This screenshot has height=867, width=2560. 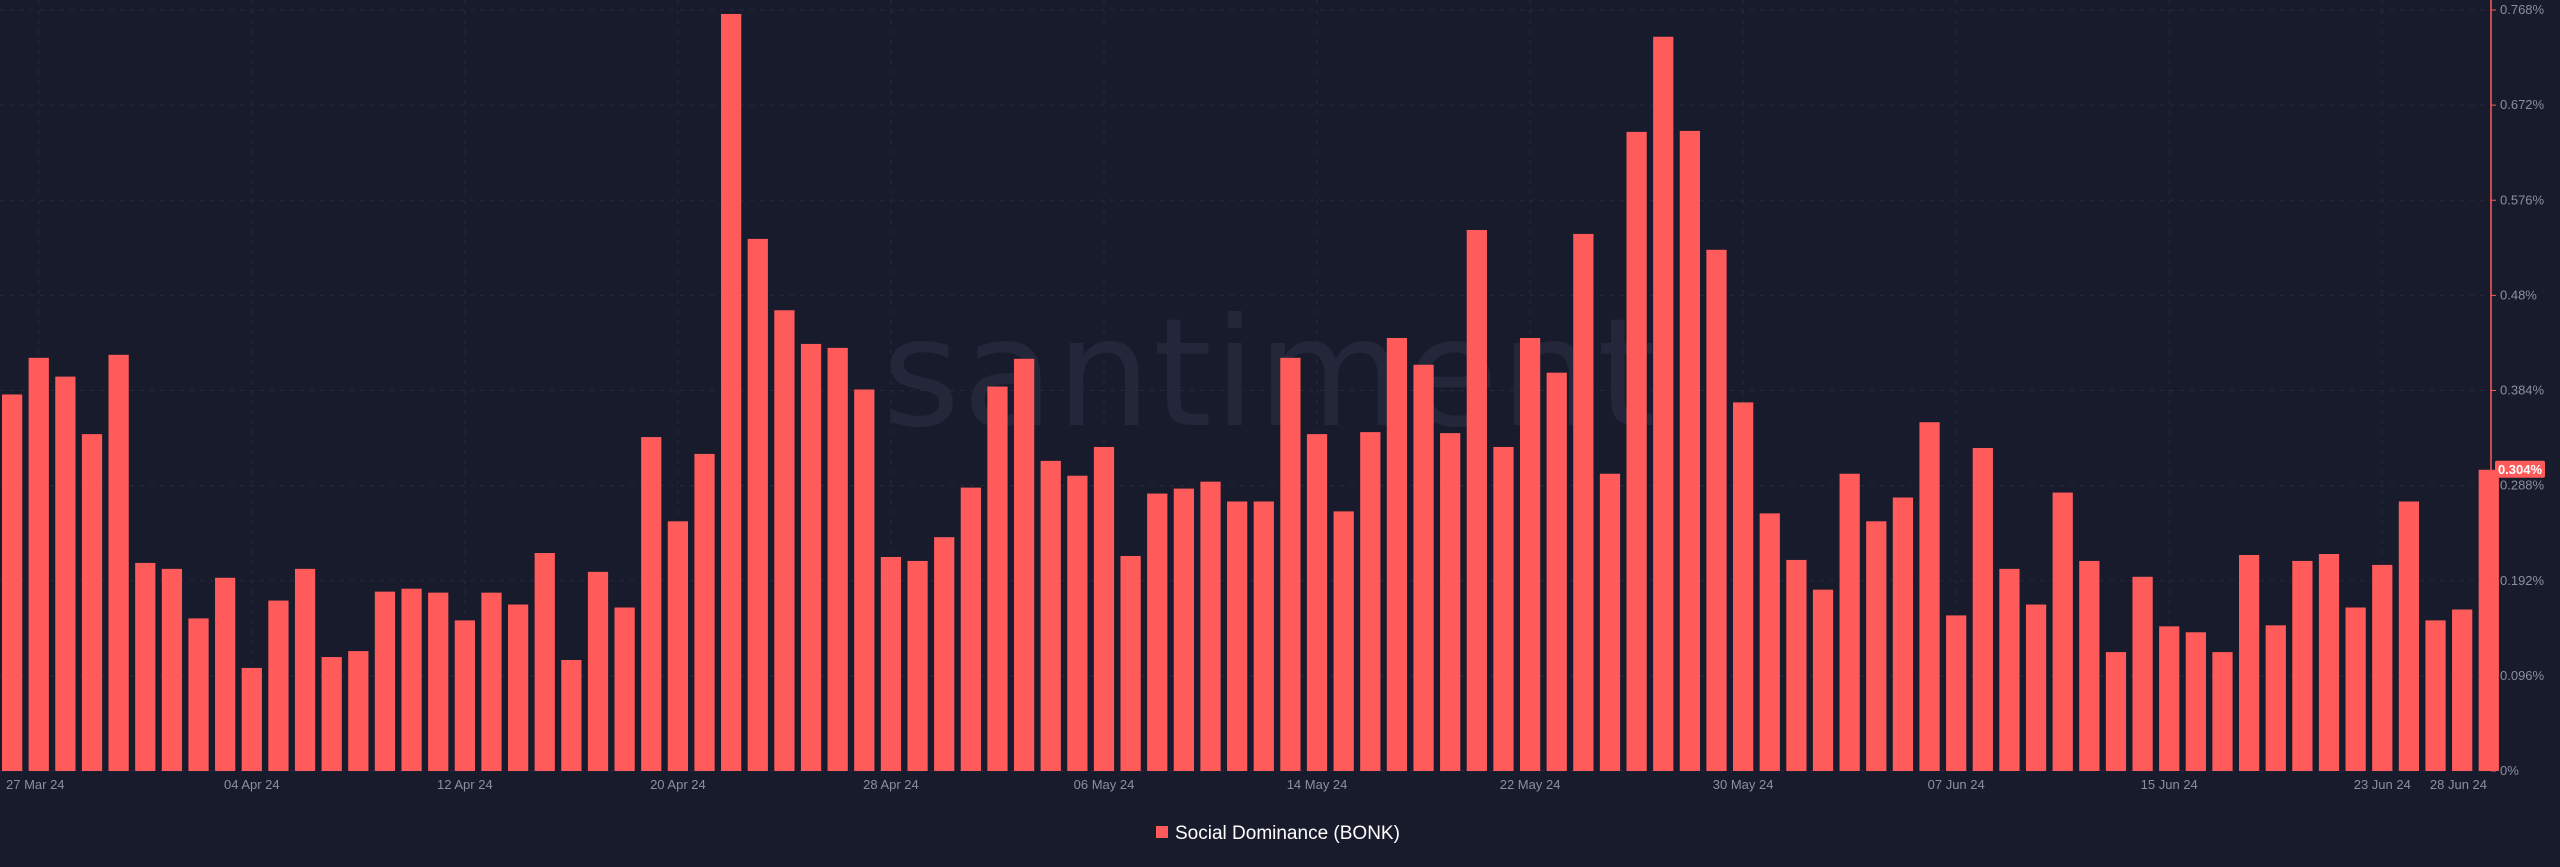 I want to click on x-tick-label: 14 May 24, so click(x=1317, y=784).